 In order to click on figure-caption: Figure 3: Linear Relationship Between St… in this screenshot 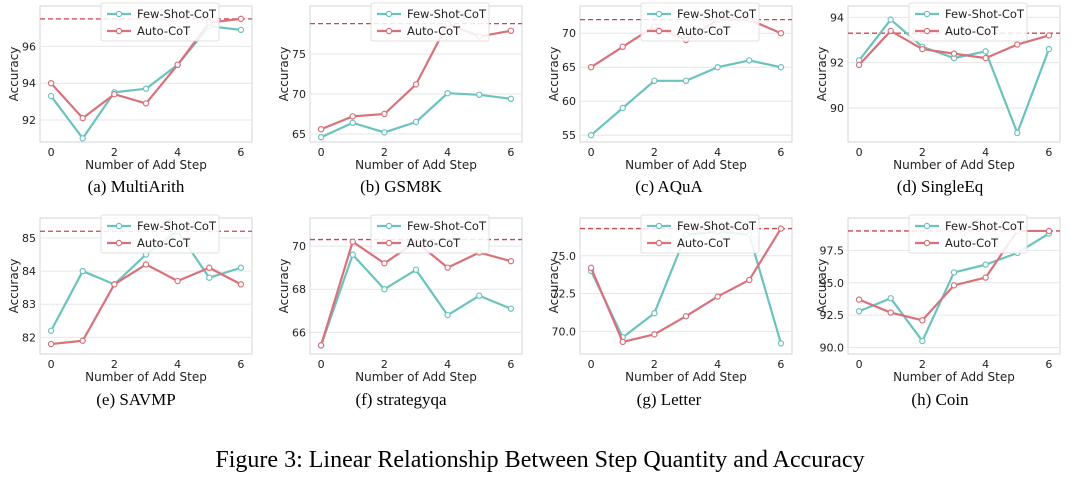, I will do `click(540, 460)`.